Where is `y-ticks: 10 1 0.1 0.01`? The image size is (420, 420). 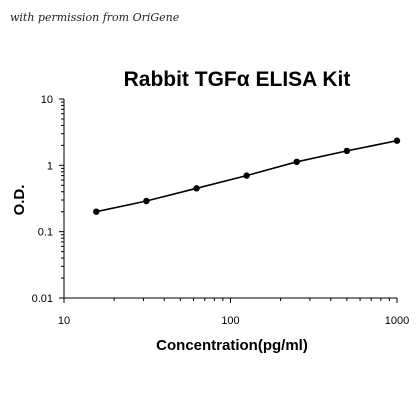 y-ticks: 10 1 0.1 0.01 is located at coordinates (48, 199).